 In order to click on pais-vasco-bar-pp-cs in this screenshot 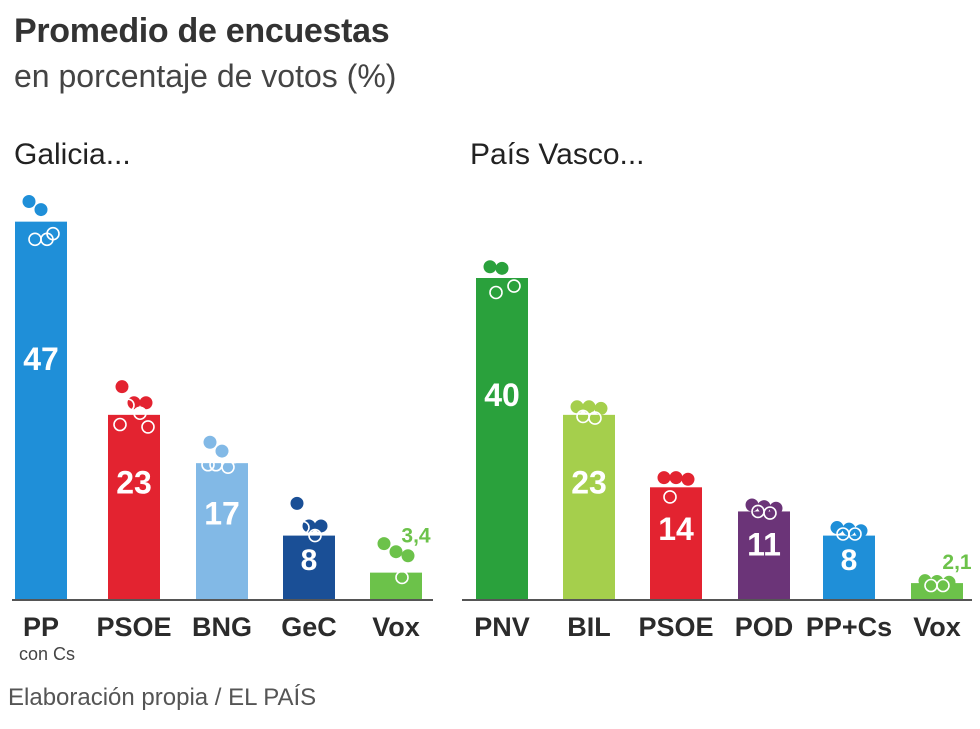, I will do `click(849, 567)`.